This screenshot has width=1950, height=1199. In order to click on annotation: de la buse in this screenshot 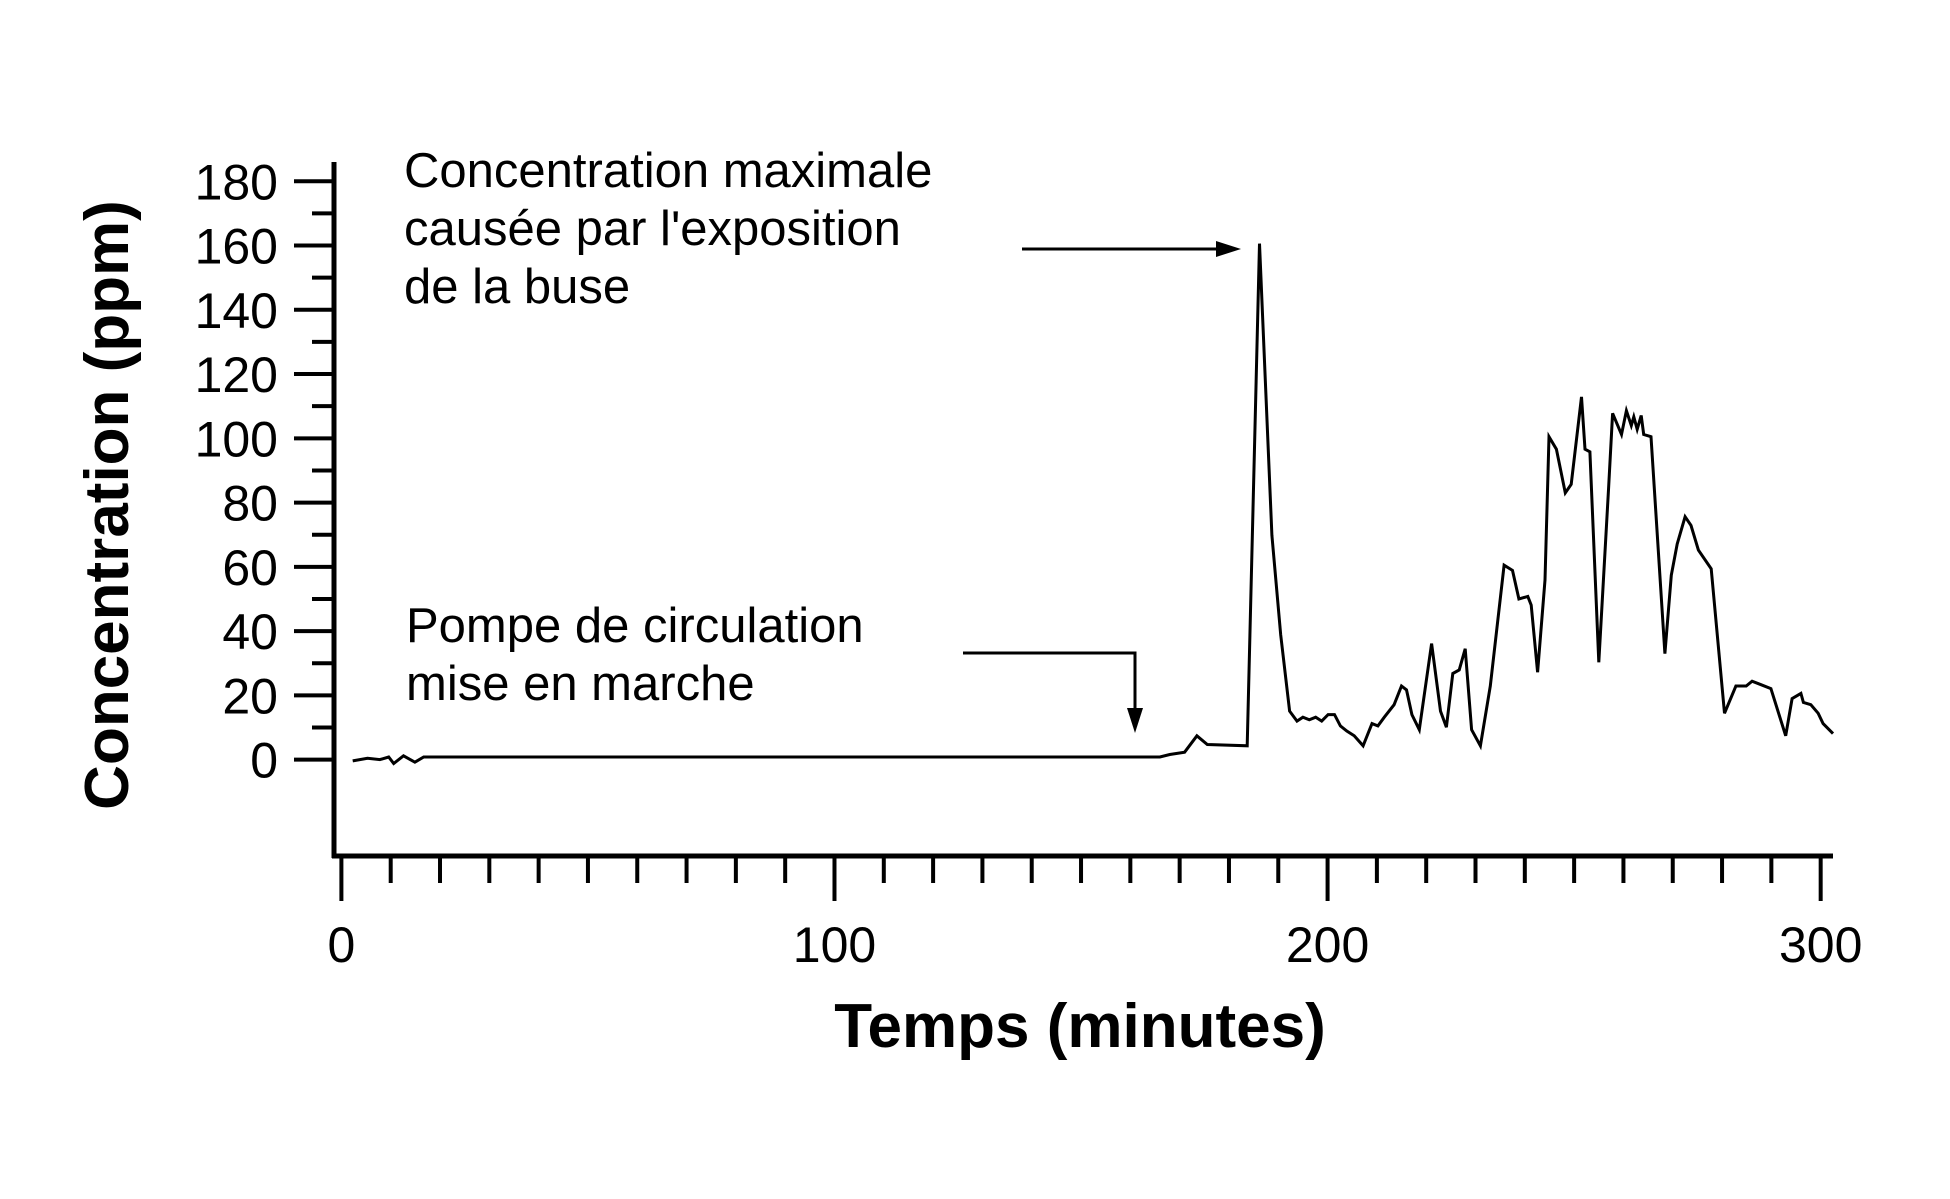, I will do `click(517, 287)`.